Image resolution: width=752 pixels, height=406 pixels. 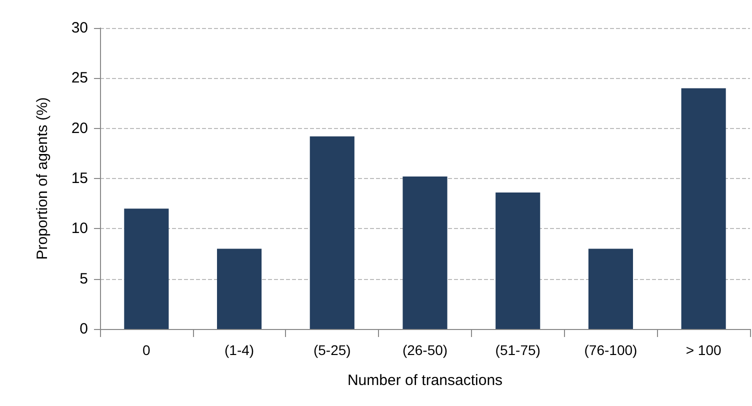 I want to click on y-tick-label: 30, so click(x=79, y=28).